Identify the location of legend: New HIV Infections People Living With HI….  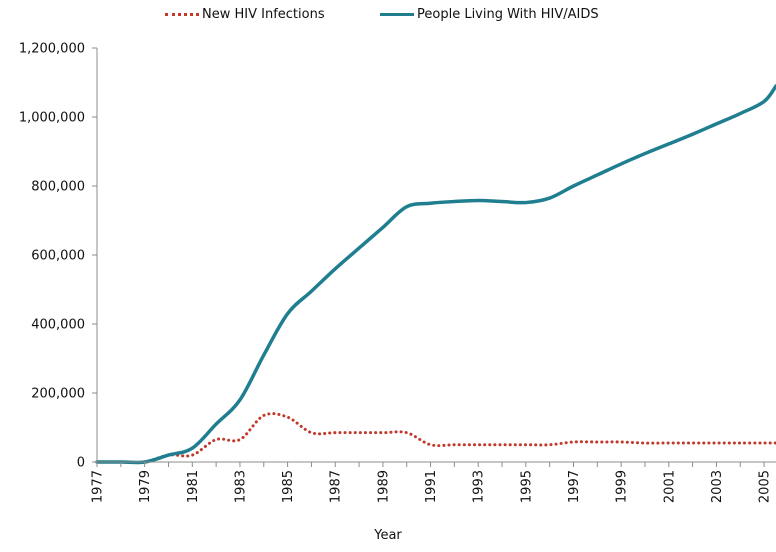
(388, 18).